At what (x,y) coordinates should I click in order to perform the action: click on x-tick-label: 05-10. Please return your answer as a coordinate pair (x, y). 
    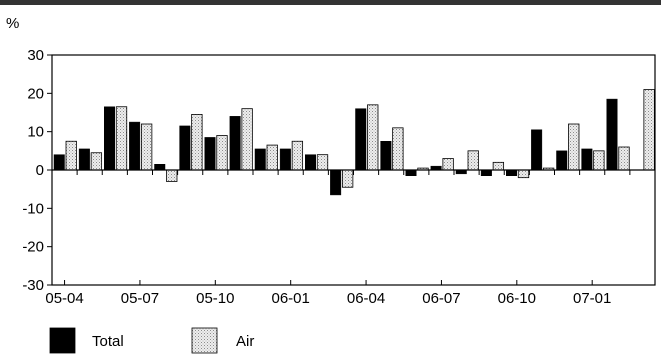
    Looking at the image, I should click on (215, 298).